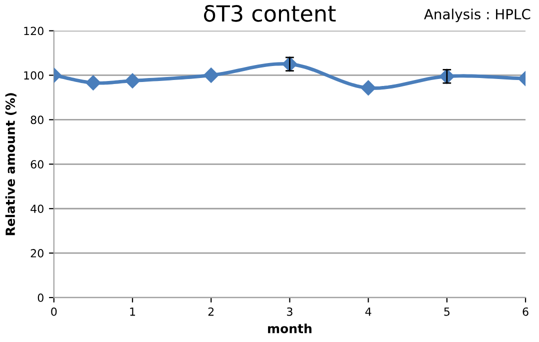 This screenshot has height=342, width=539. I want to click on x-tick-label: 3, so click(289, 311).